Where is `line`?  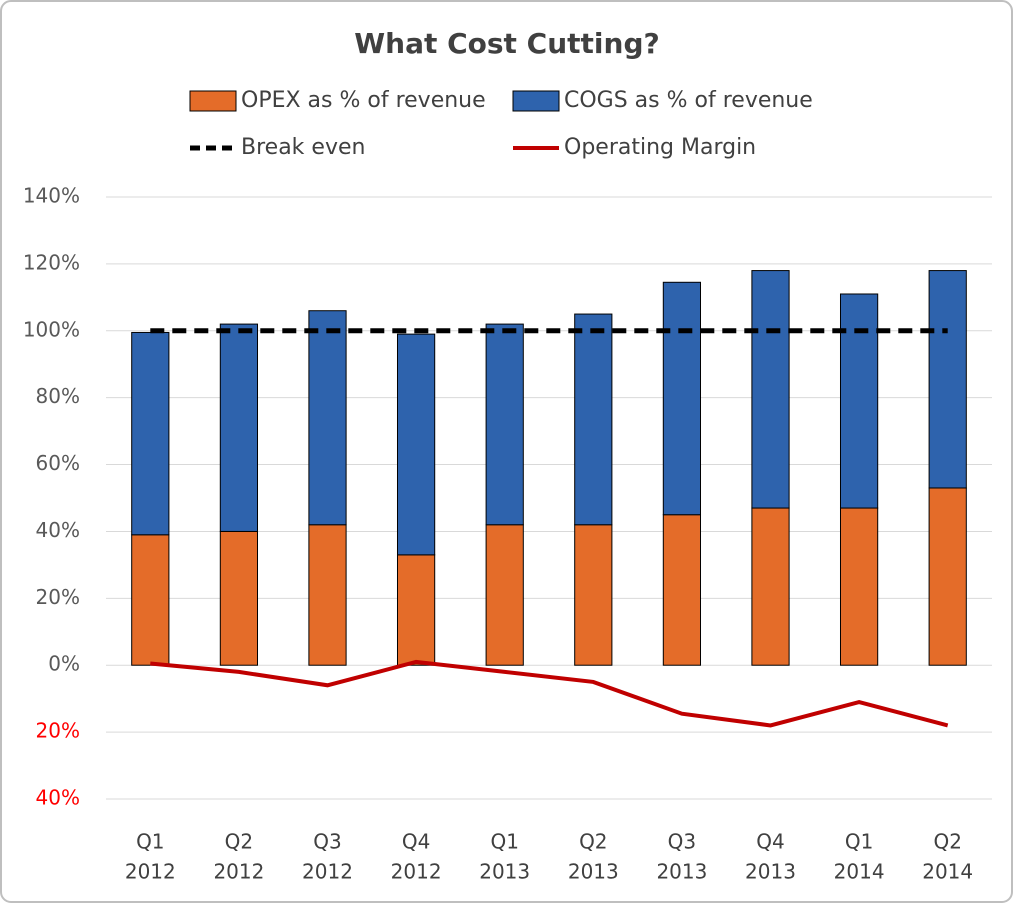 line is located at coordinates (549, 693).